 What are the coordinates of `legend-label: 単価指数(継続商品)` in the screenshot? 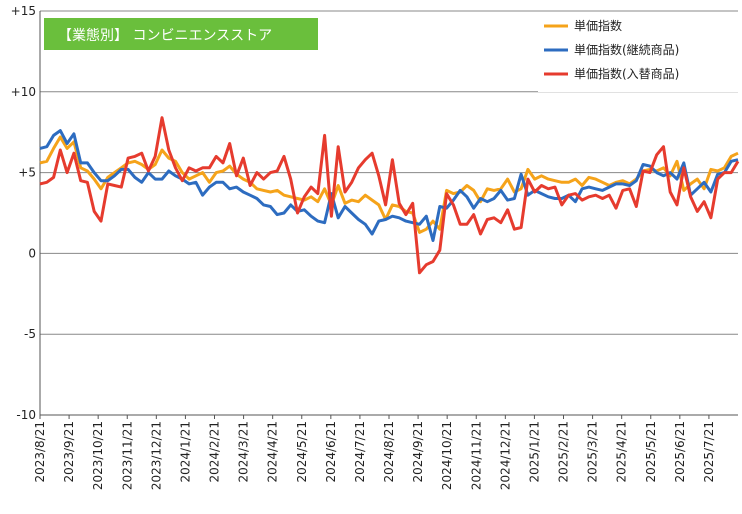 It's located at (626, 49).